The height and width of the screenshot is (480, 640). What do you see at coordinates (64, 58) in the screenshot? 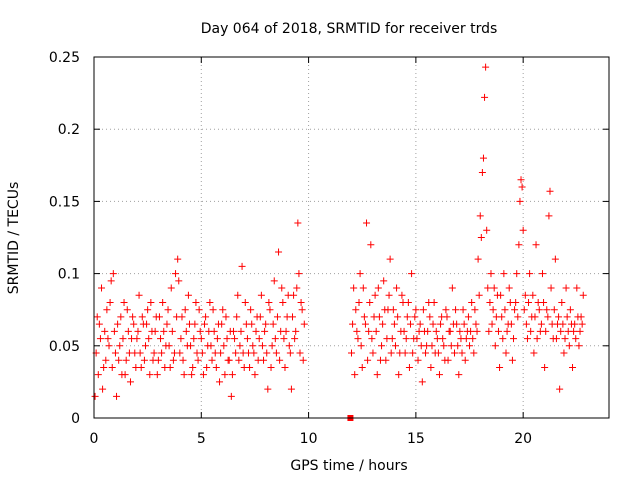
I see `y-tick-label: 0.25` at bounding box center [64, 58].